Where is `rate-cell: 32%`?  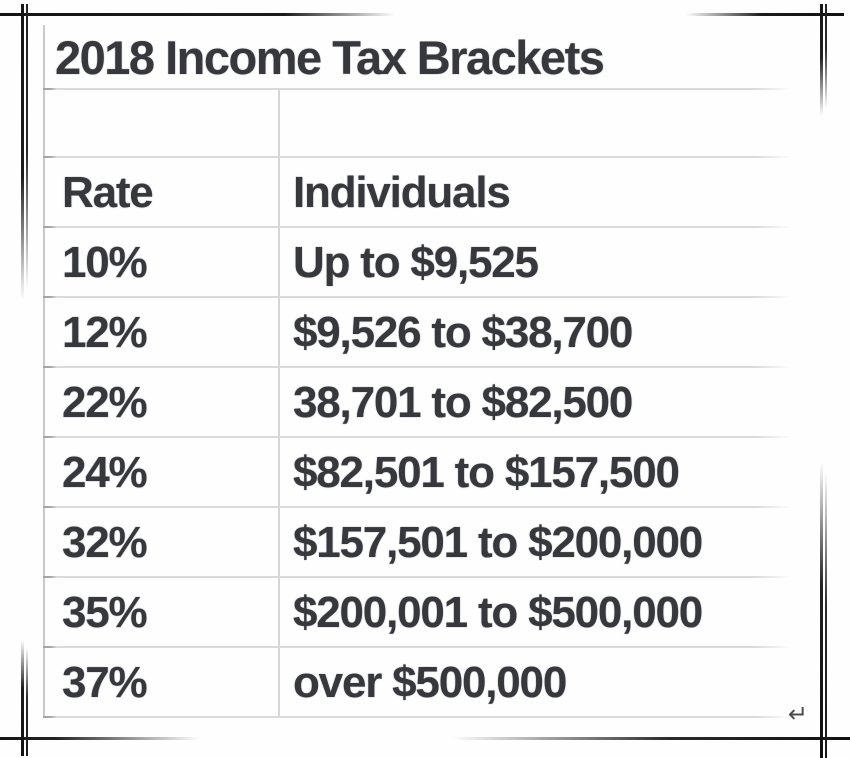 rate-cell: 32% is located at coordinates (105, 542).